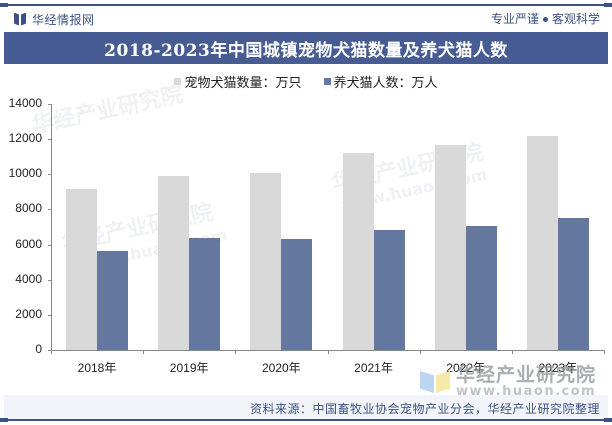 The height and width of the screenshot is (425, 612). Describe the element at coordinates (28, 243) in the screenshot. I see `y-tick-label: 6000` at that location.